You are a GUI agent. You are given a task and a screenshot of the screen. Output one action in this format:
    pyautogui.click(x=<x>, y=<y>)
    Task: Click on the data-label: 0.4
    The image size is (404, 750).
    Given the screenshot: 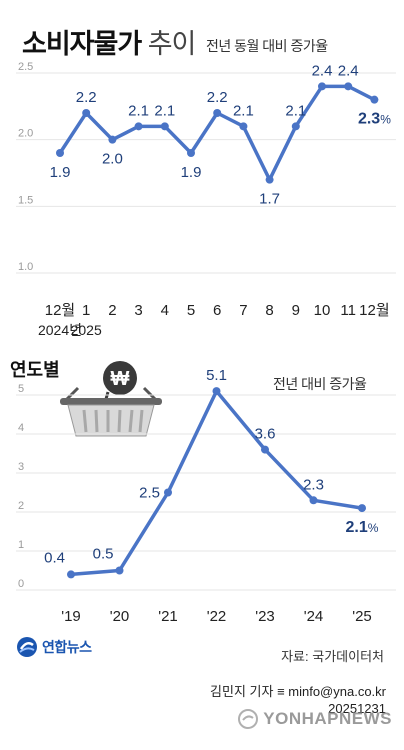 What is the action you would take?
    pyautogui.click(x=54, y=557)
    